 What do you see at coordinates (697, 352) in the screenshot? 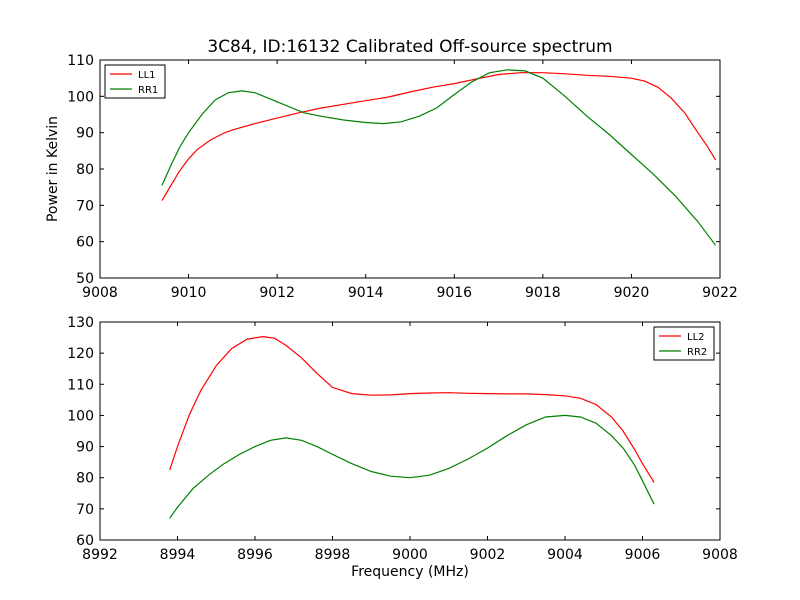
I see `legend-entry: RR2` at bounding box center [697, 352].